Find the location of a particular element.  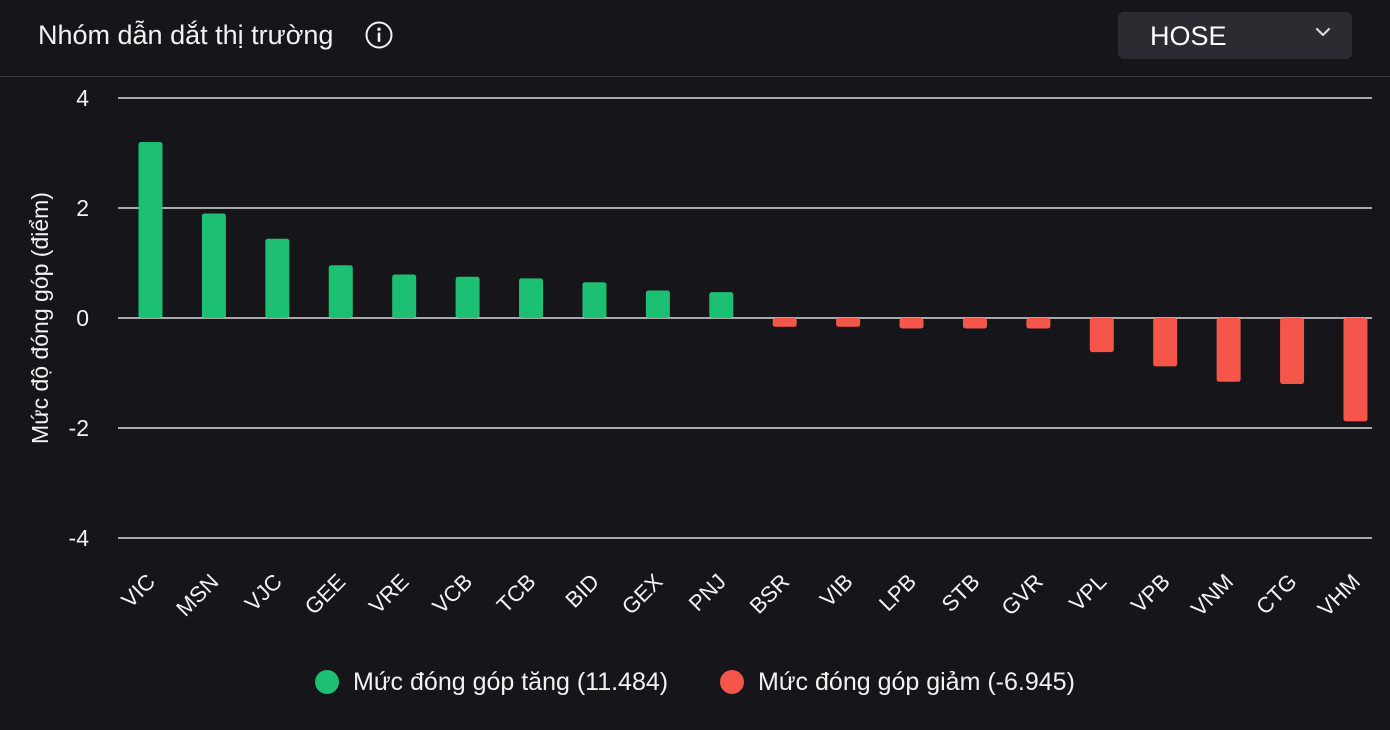

x-tick-label: STB is located at coordinates (961, 593).